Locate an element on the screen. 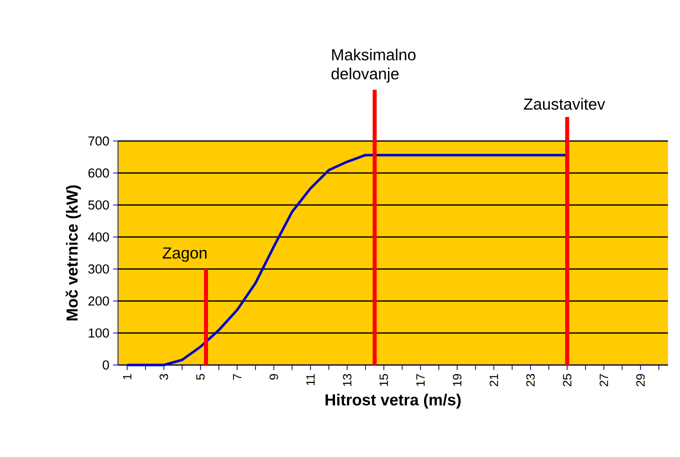  x-tick-label: 13 is located at coordinates (347, 380).